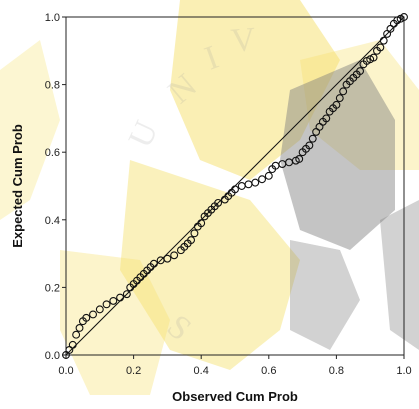  What do you see at coordinates (17, 186) in the screenshot?
I see `y-axis-title: Expected Cum Prob` at bounding box center [17, 186].